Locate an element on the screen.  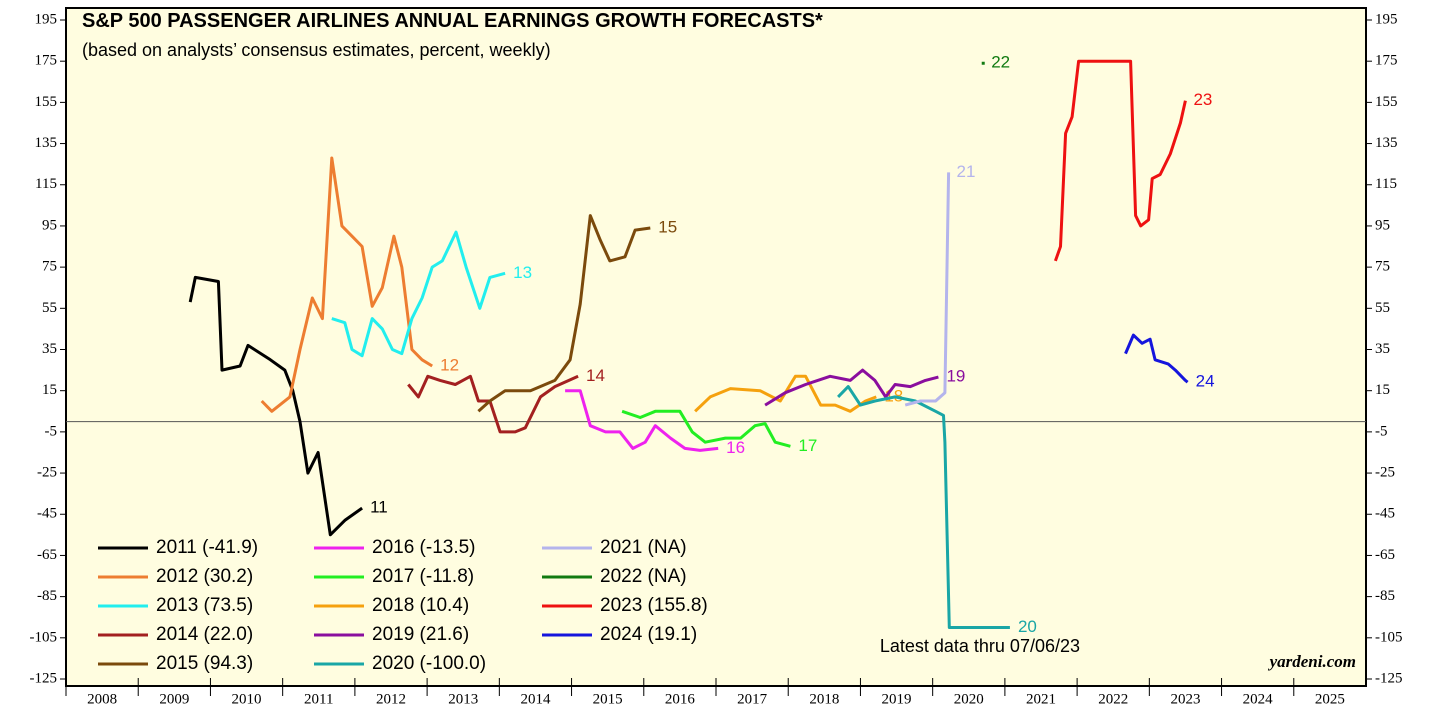
series-end-label: 11 is located at coordinates (379, 507).